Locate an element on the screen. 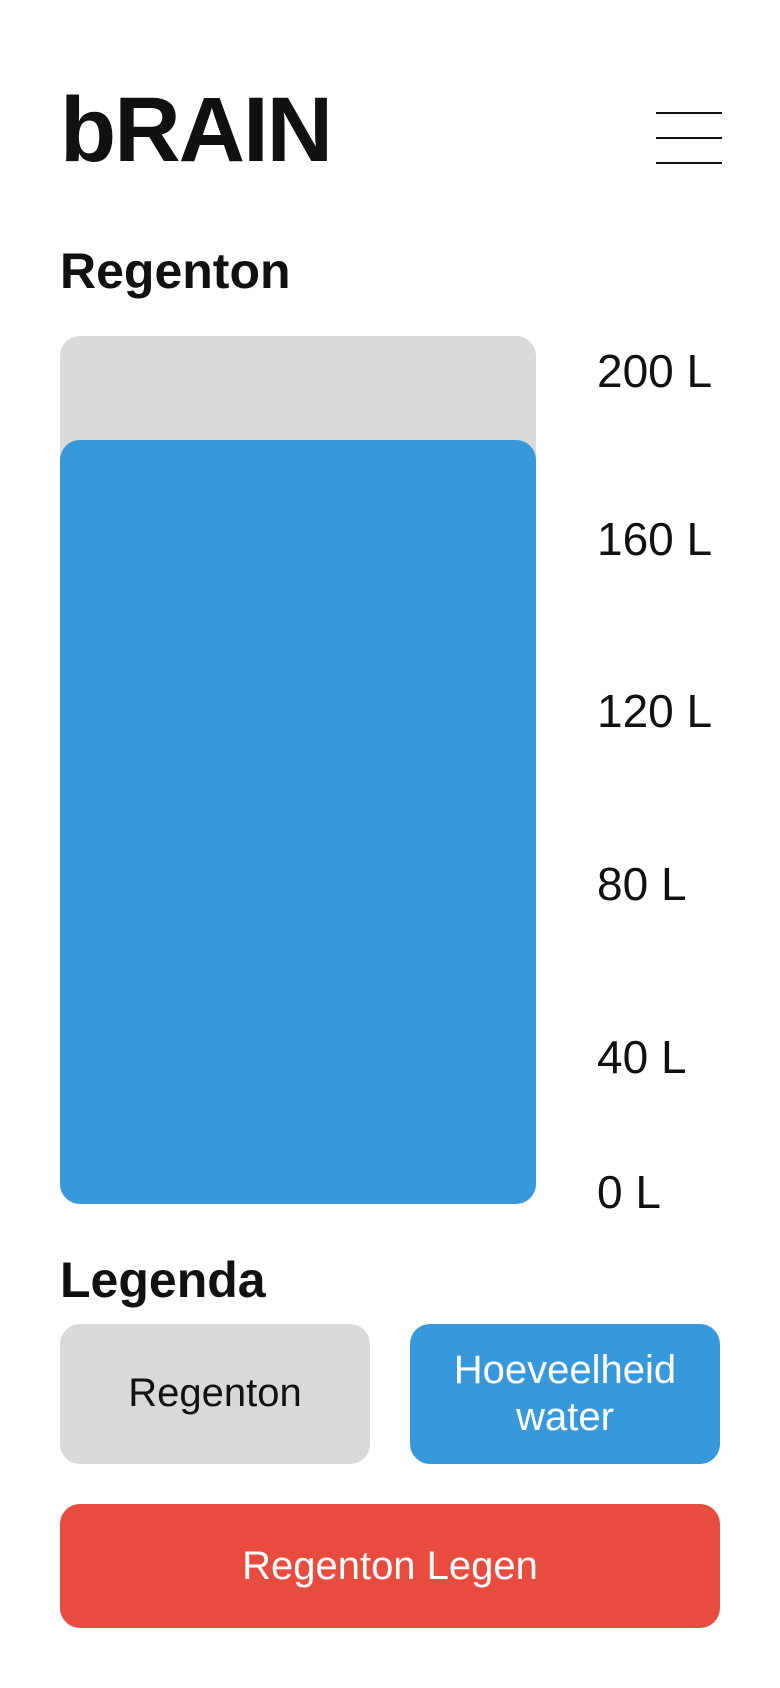 The width and height of the screenshot is (780, 1688). app-title: bRAIN is located at coordinates (196, 130).